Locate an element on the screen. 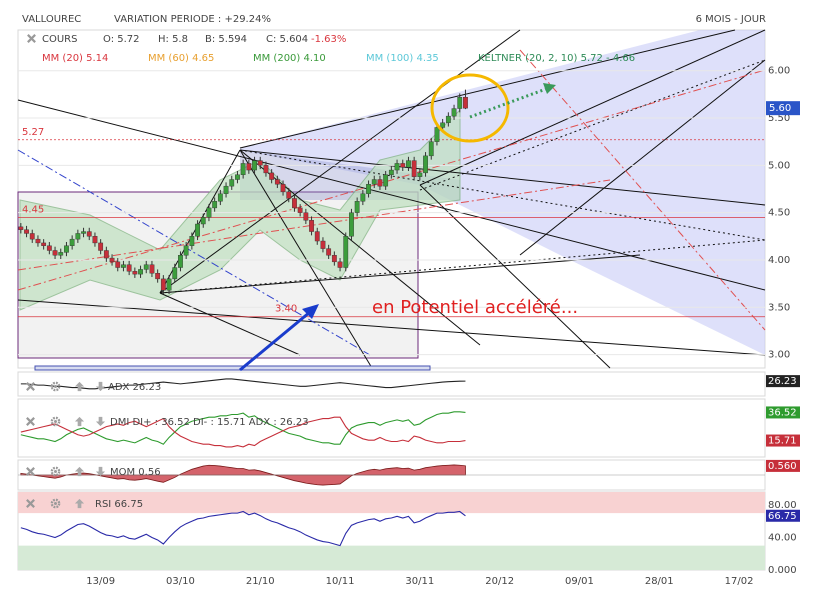 The height and width of the screenshot is (599, 820). last-price-badge is located at coordinates (783, 108).